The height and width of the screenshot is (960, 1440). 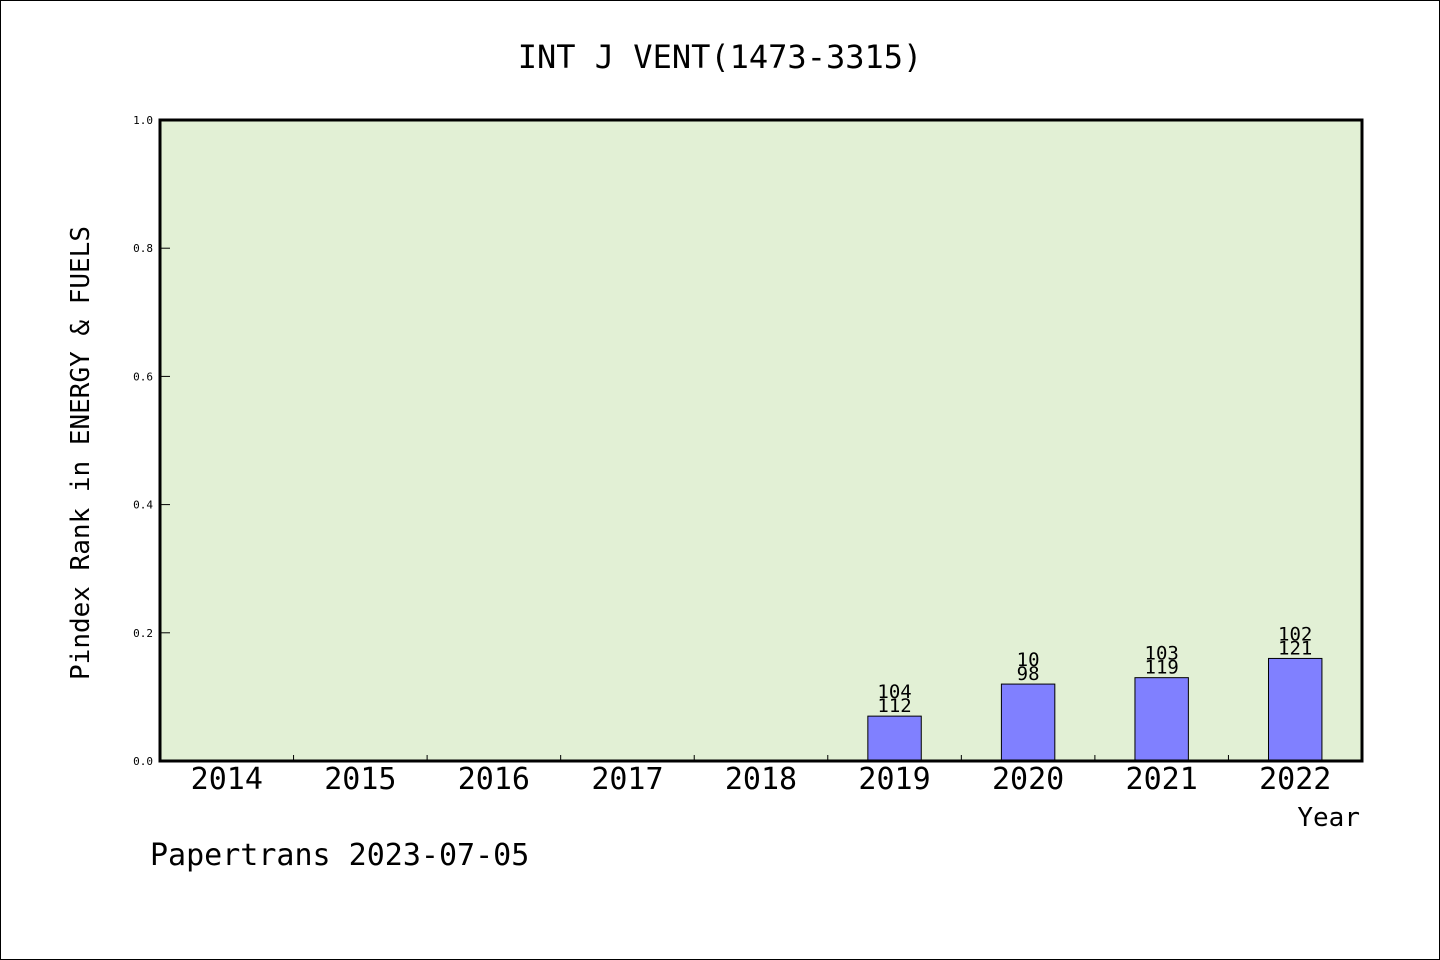 What do you see at coordinates (143, 120) in the screenshot?
I see `y-tick-label: 1.0` at bounding box center [143, 120].